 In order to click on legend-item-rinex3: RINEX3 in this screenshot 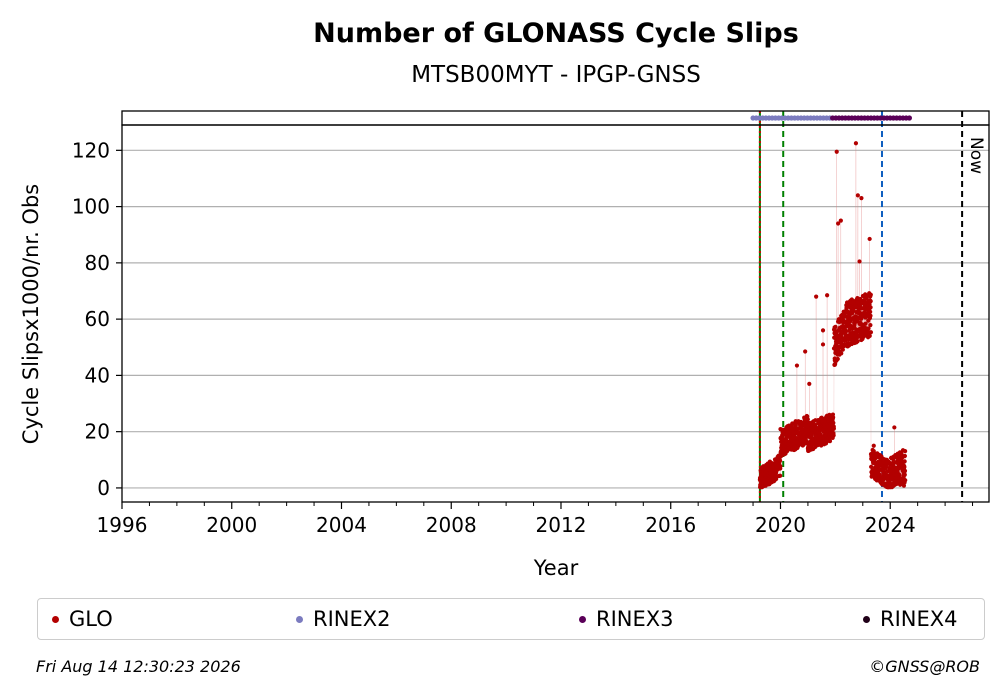, I will do `click(626, 619)`.